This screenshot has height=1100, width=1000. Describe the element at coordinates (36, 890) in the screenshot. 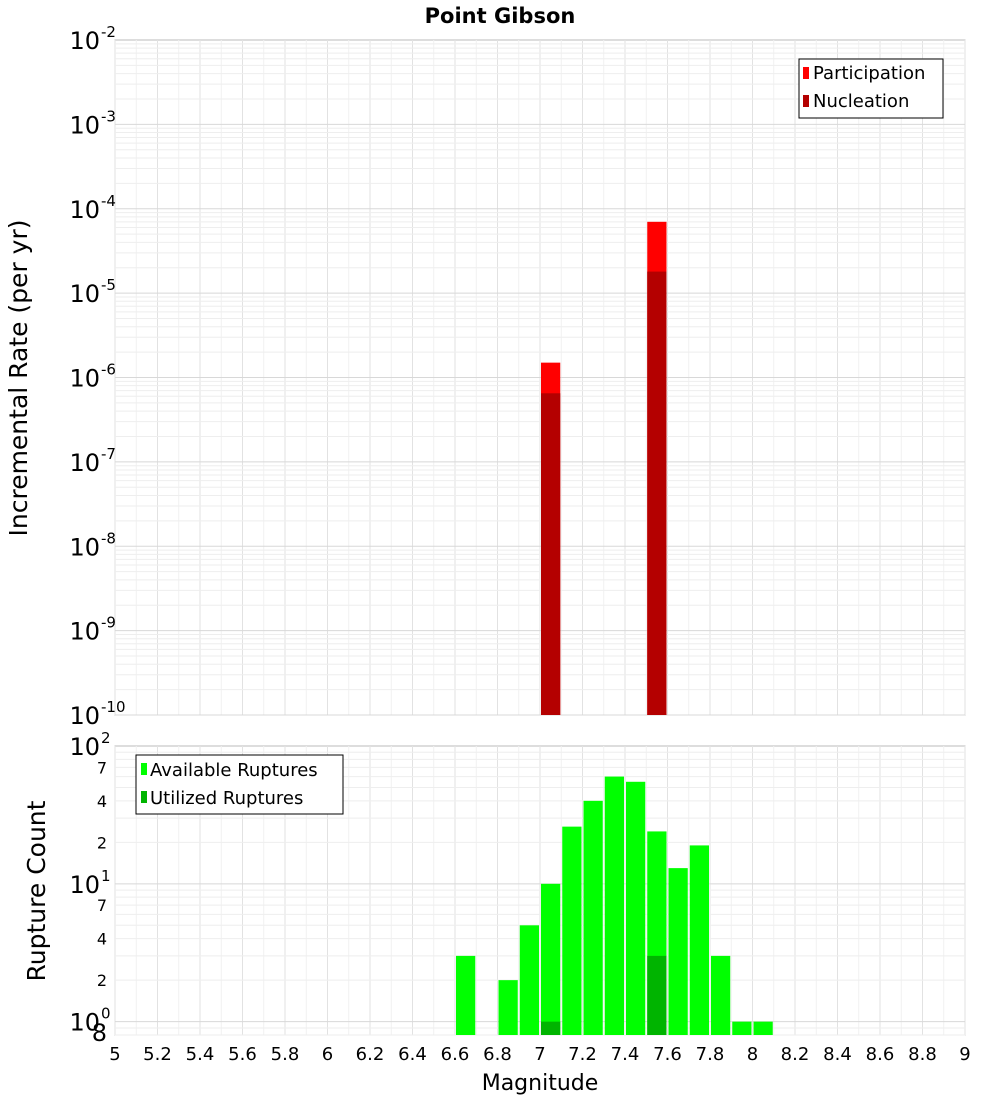

I see `count-y-axis-label: Rupture Count` at that location.